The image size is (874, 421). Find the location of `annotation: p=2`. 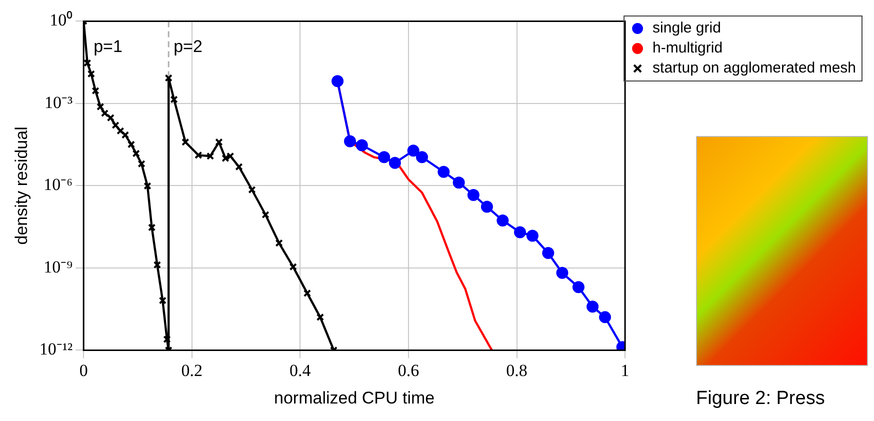

annotation: p=2 is located at coordinates (188, 46).